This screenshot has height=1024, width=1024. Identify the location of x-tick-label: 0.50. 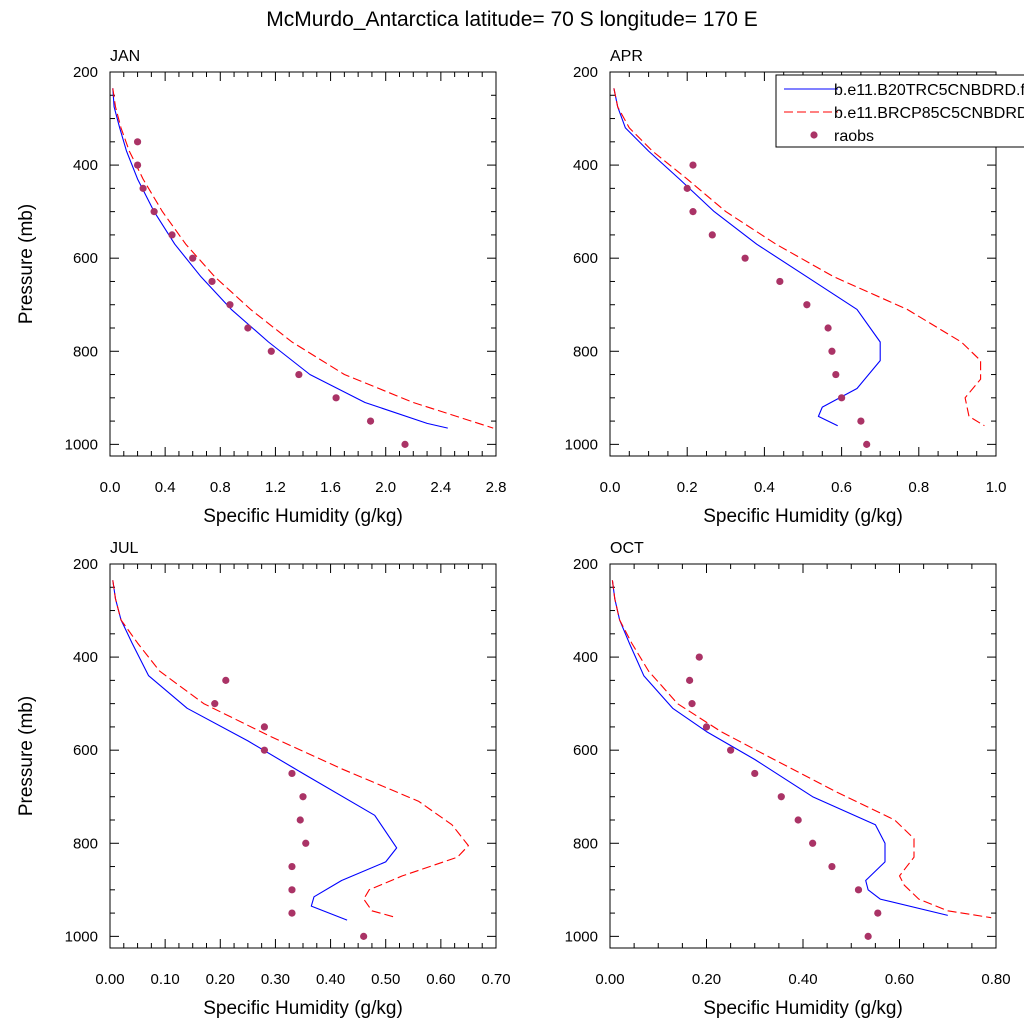
(385, 979).